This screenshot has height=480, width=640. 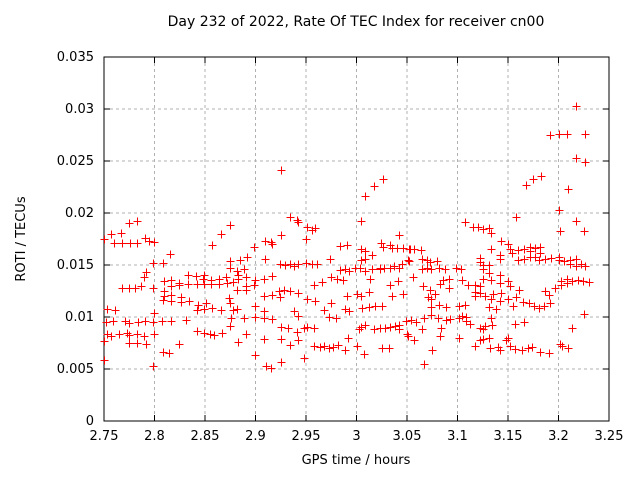 I want to click on y-tick-label: 0.03, so click(x=79, y=109).